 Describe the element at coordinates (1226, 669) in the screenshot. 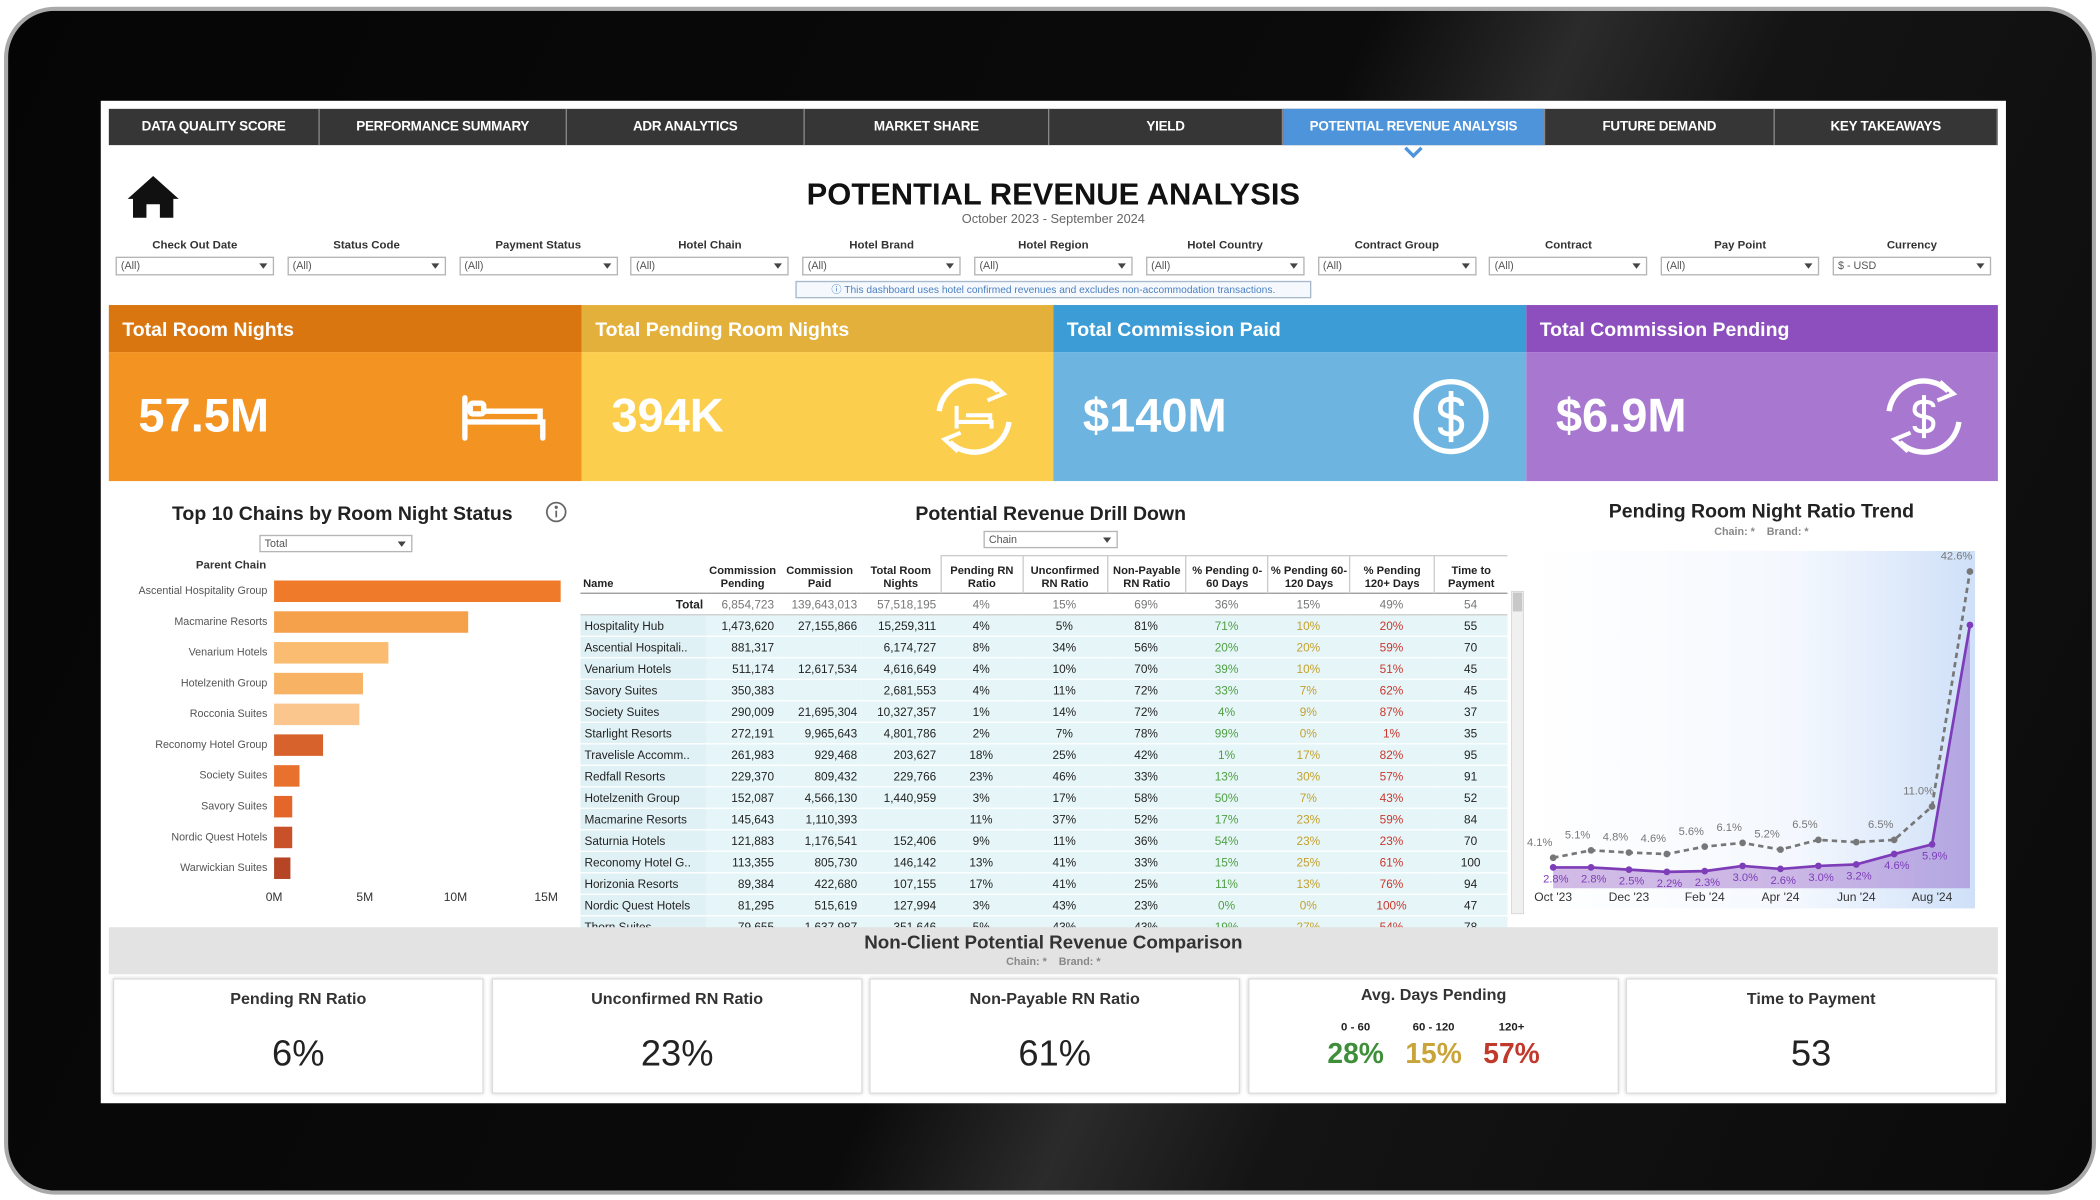

I see `table-cell: 39%` at that location.